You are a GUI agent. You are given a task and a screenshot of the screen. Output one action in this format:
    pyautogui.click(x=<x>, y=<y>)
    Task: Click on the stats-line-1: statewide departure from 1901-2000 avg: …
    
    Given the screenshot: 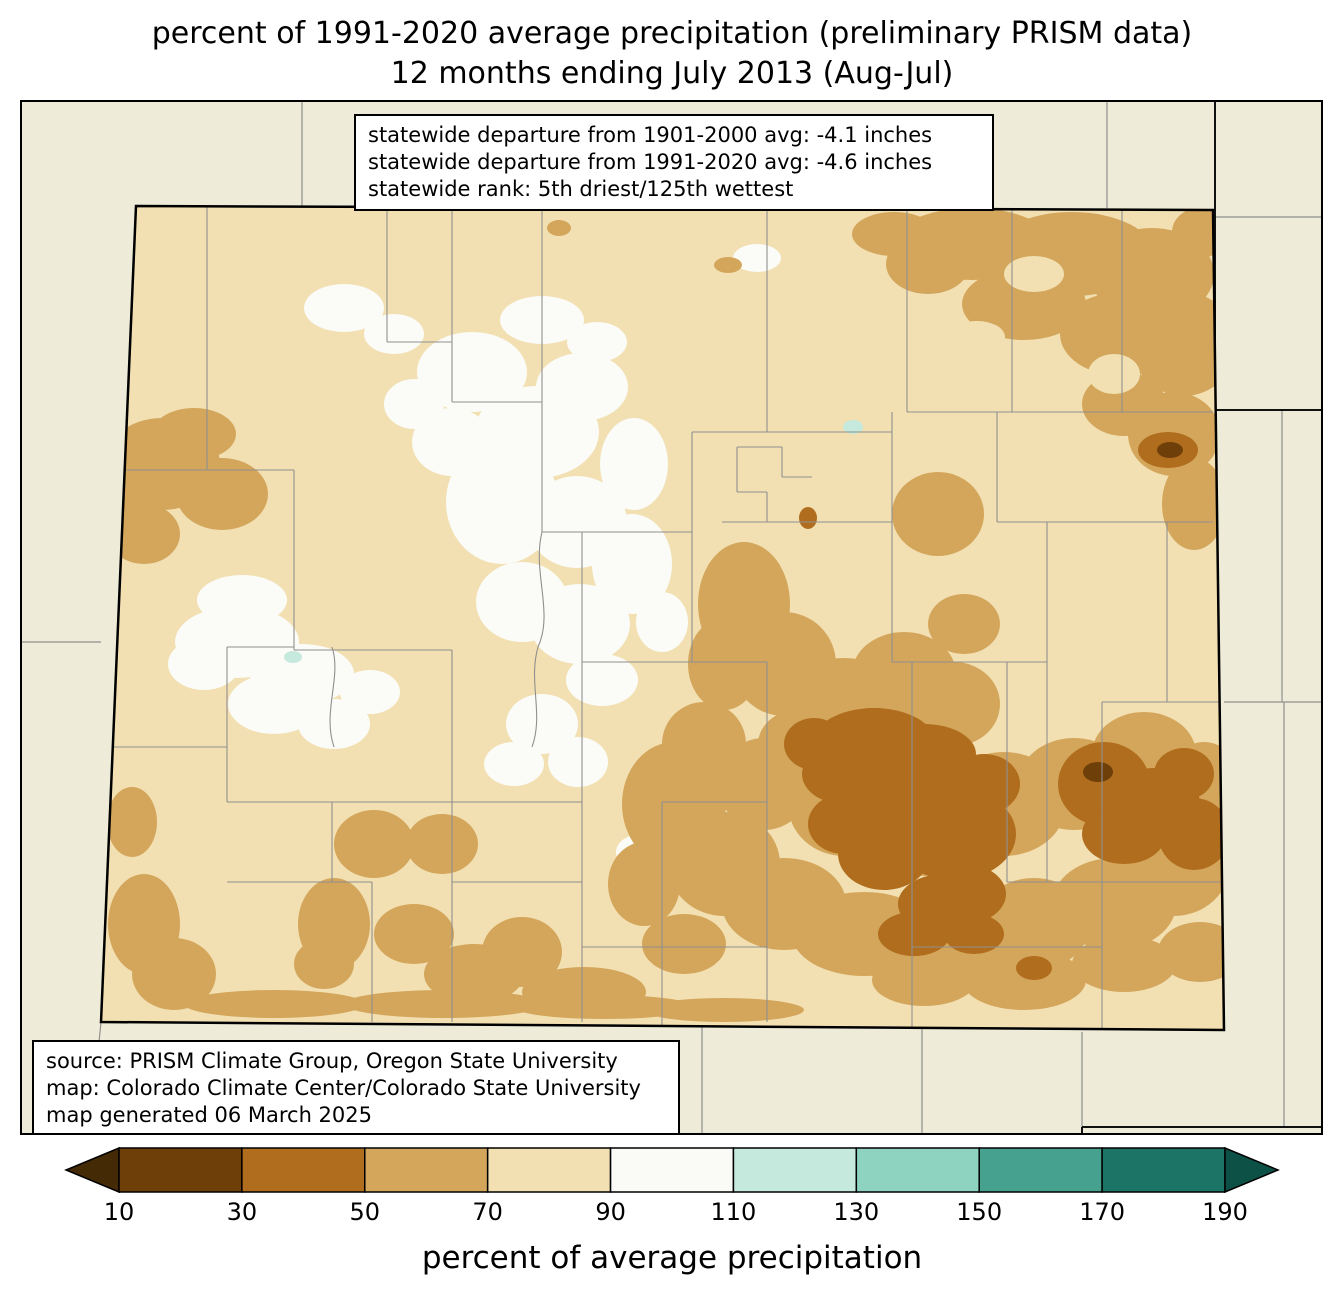 What is the action you would take?
    pyautogui.click(x=650, y=135)
    